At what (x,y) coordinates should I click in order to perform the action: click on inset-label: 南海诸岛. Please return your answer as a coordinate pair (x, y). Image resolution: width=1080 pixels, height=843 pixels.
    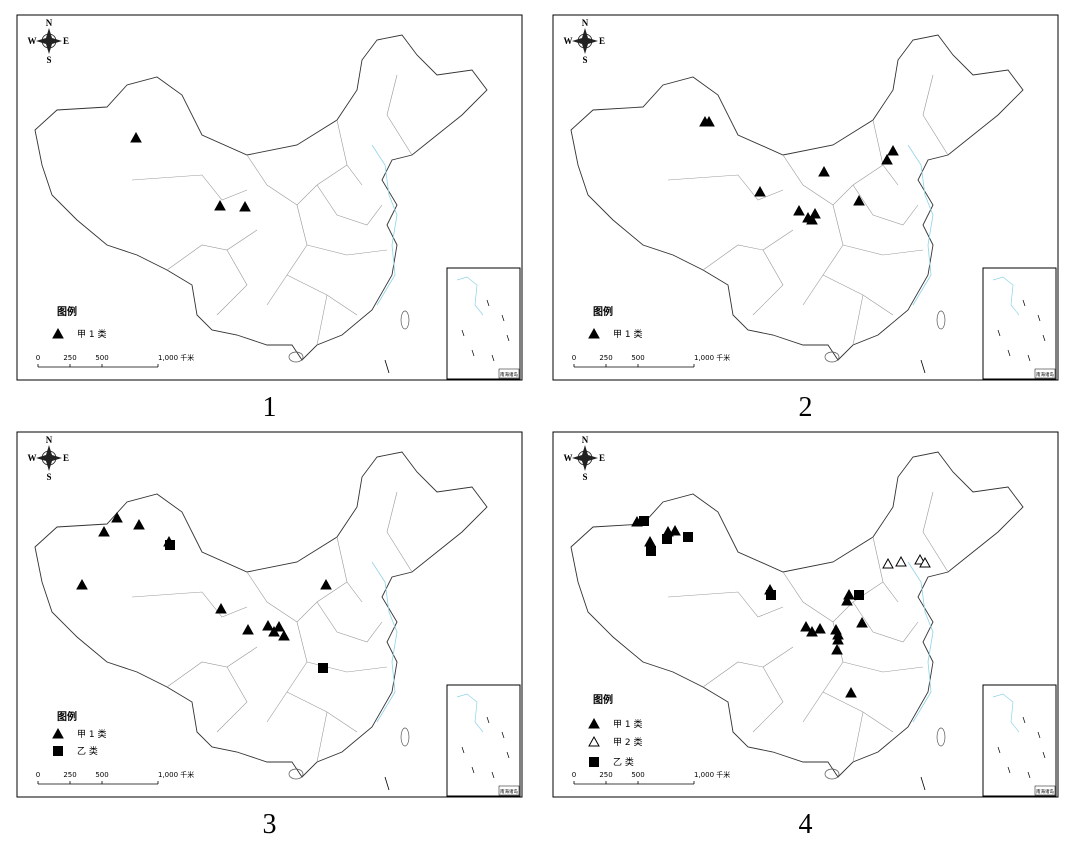
    Looking at the image, I should click on (1045, 791).